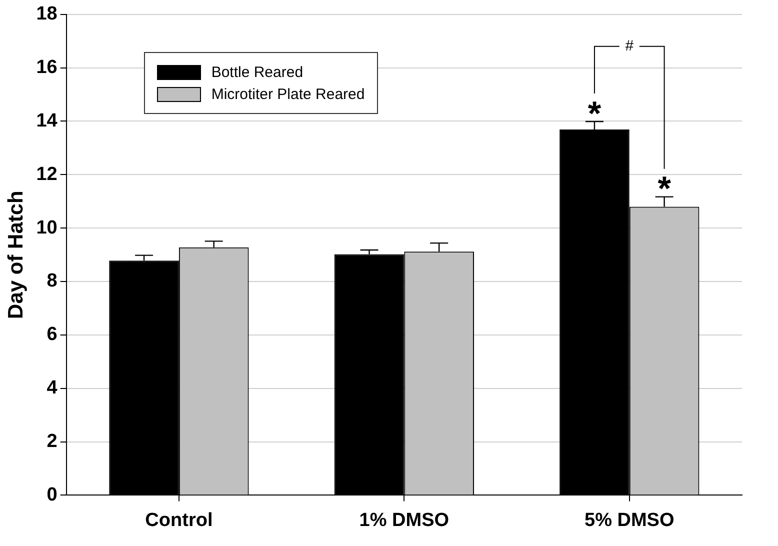 This screenshot has height=546, width=778. I want to click on x-tick-label: 5% DMSO, so click(629, 520).